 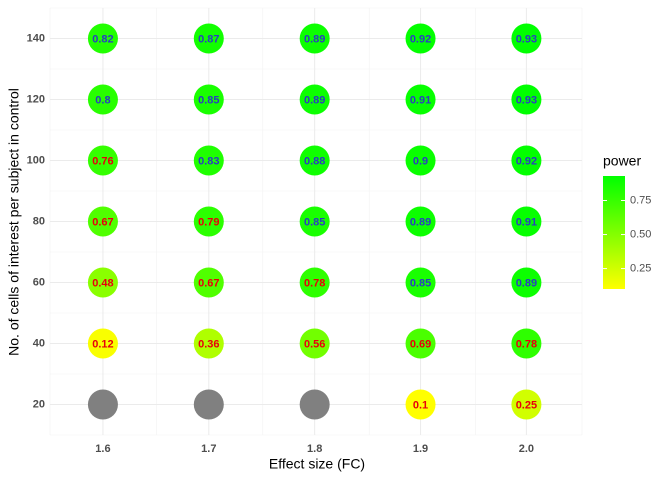 What do you see at coordinates (640, 234) in the screenshot?
I see `colorbar-tick-label: 0.50` at bounding box center [640, 234].